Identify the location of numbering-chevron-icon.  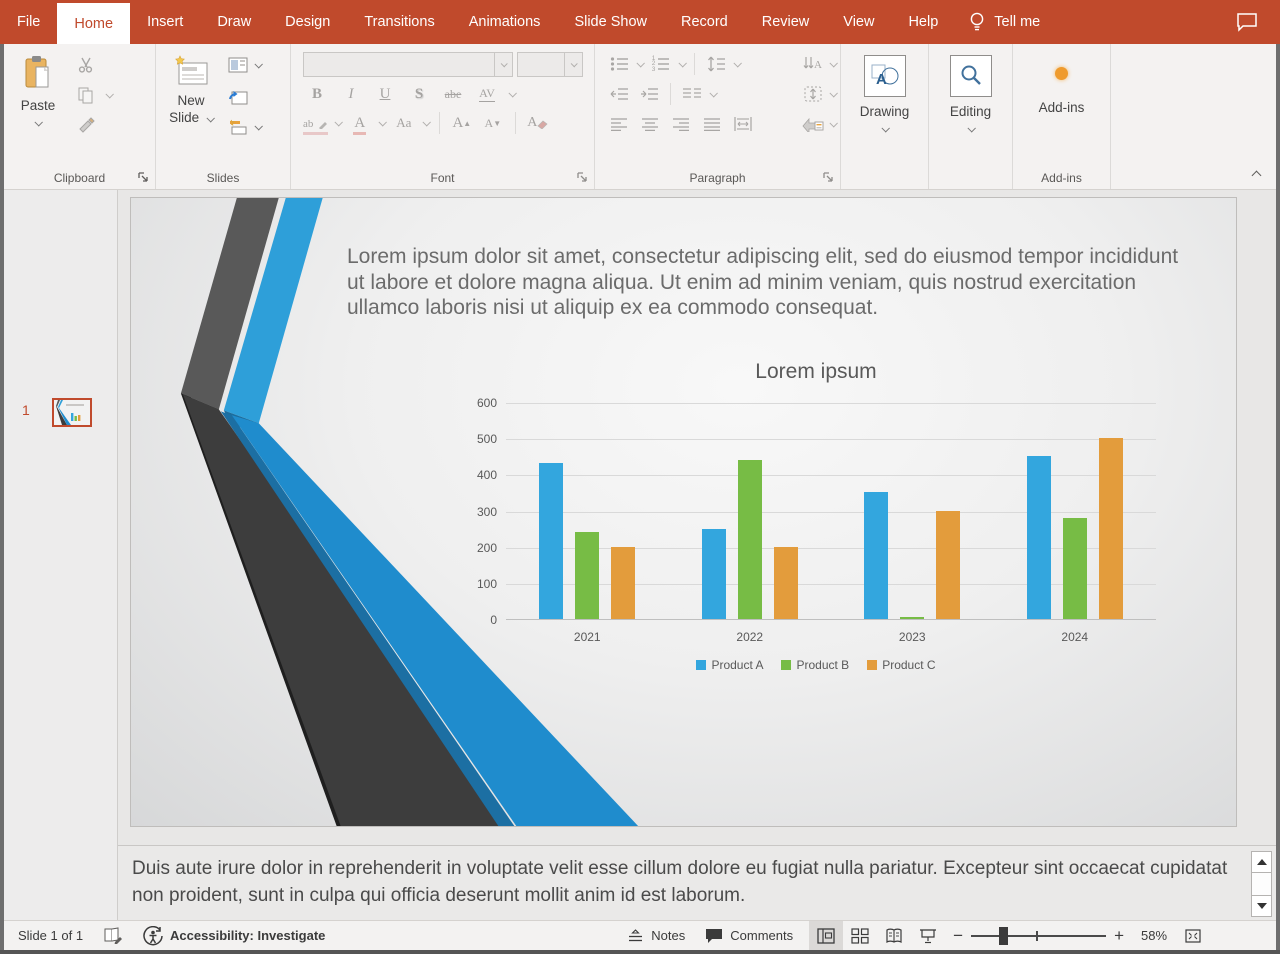
(682, 63).